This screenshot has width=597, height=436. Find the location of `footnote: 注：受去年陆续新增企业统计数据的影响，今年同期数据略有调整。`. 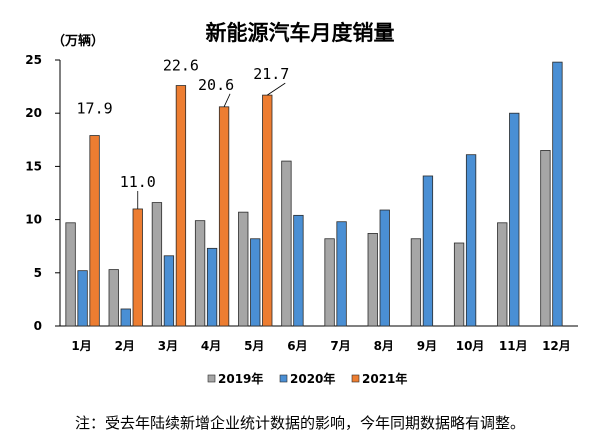

footnote: 注：受去年陆续新增企业统计数据的影响，今年同期数据略有调整。 is located at coordinates (300, 423).